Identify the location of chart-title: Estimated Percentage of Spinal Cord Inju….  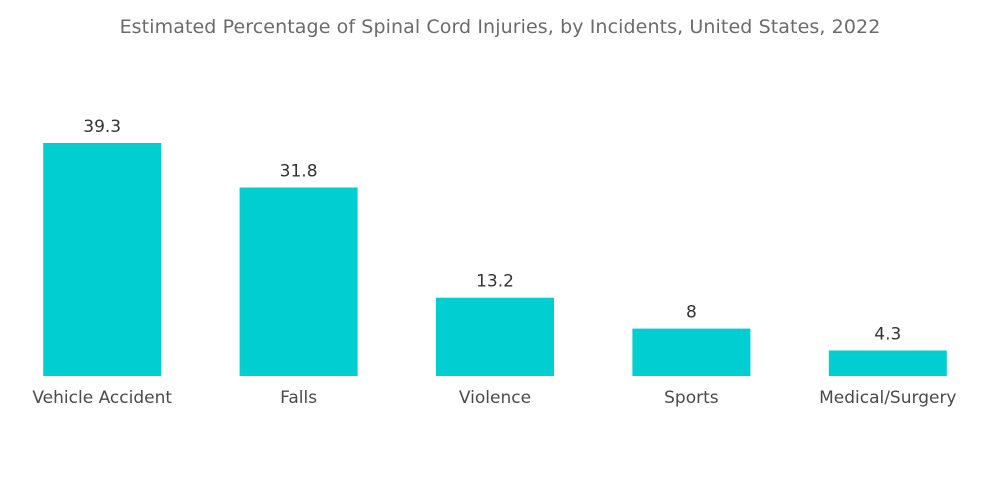
(500, 27).